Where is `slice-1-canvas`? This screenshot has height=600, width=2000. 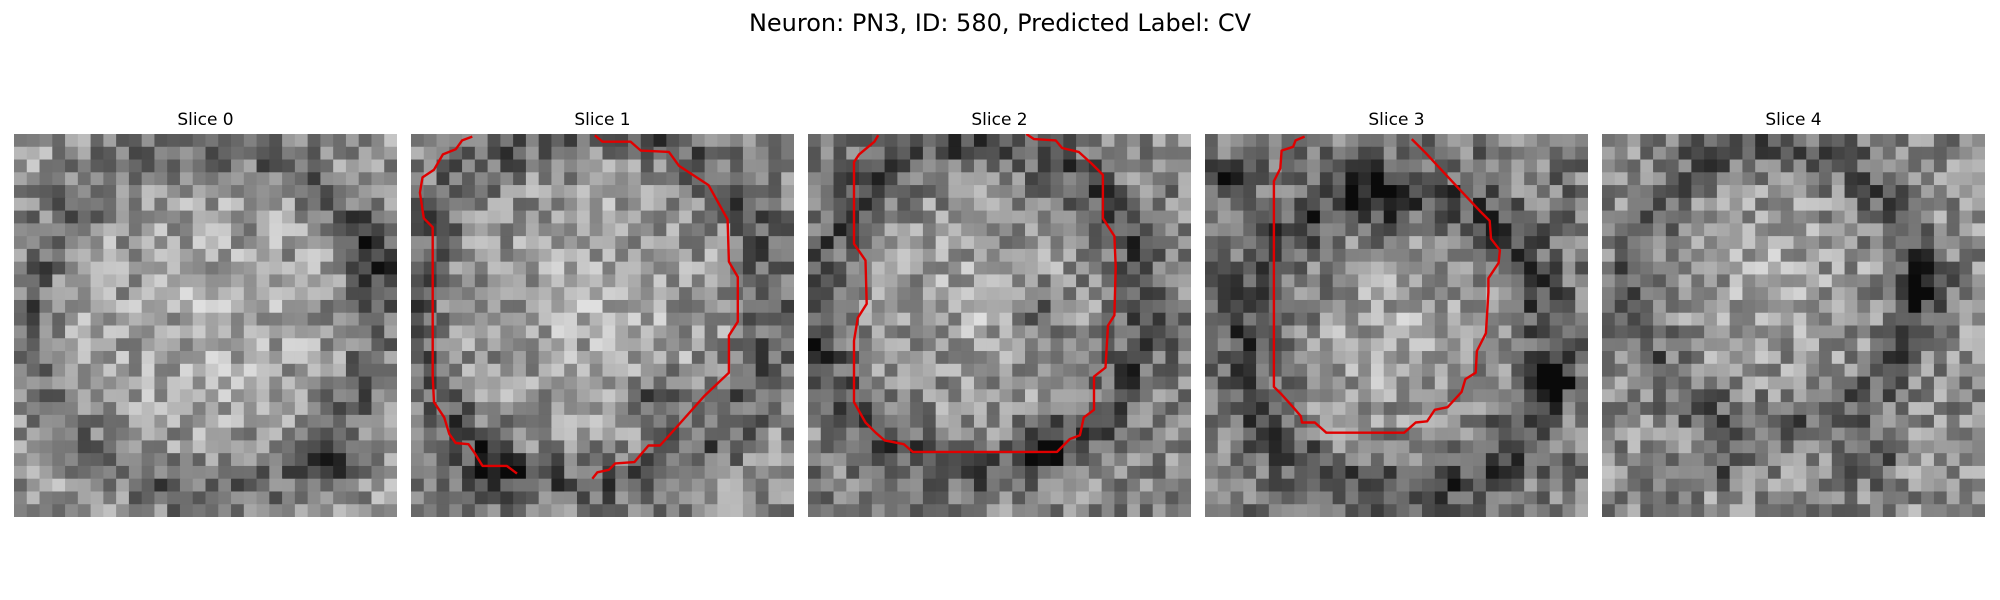
slice-1-canvas is located at coordinates (602, 325).